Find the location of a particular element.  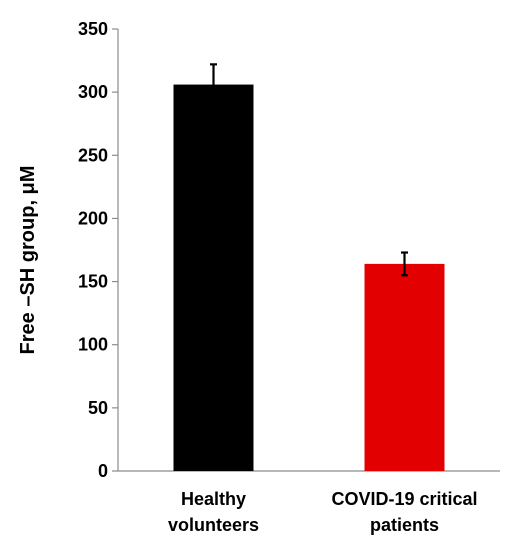

y-tick-label: 100 is located at coordinates (93, 345).